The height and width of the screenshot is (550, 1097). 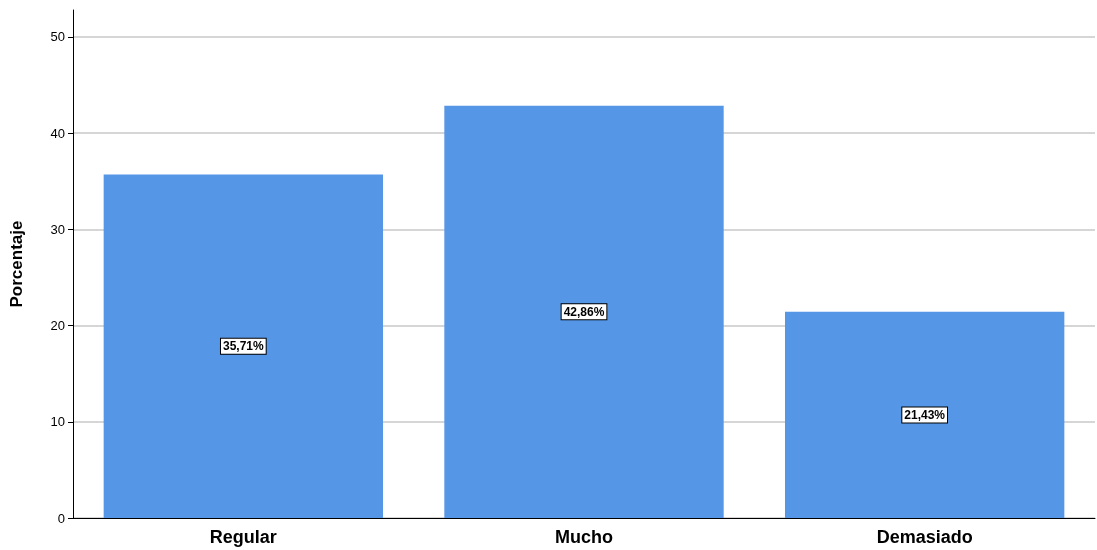 What do you see at coordinates (57, 133) in the screenshot?
I see `y-tick-label: 40` at bounding box center [57, 133].